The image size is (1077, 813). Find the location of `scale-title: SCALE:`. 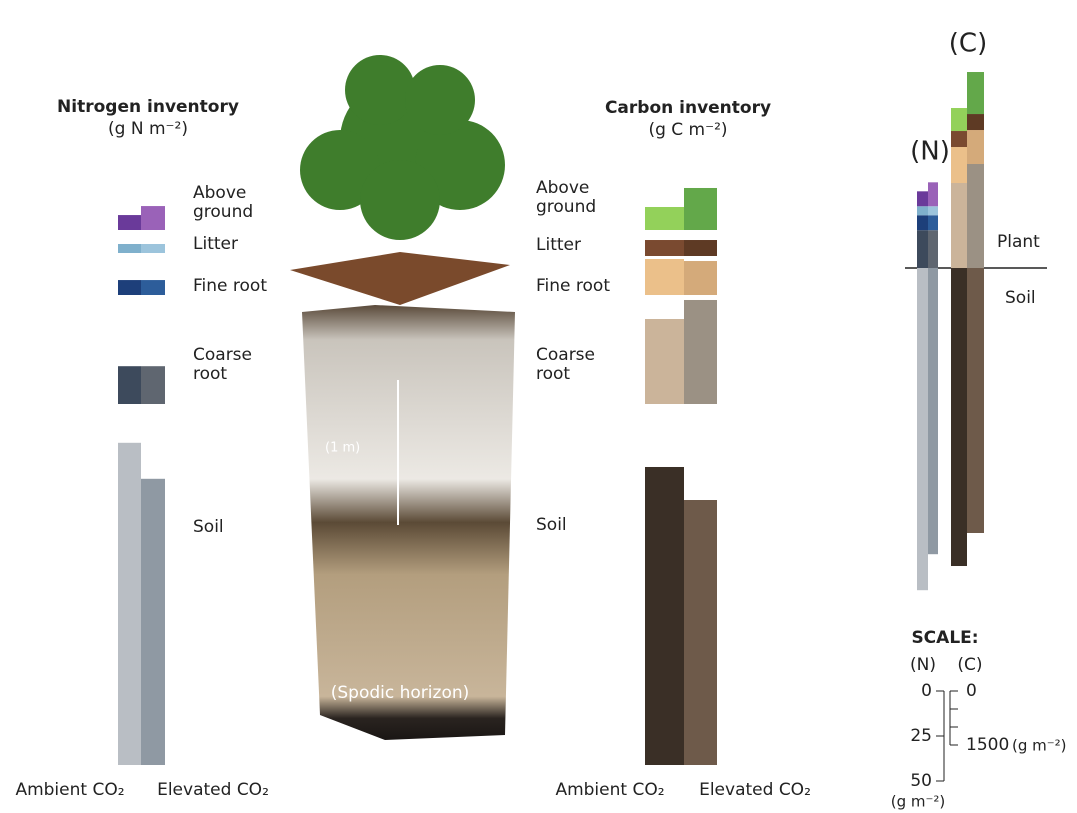

scale-title: SCALE: is located at coordinates (944, 638).